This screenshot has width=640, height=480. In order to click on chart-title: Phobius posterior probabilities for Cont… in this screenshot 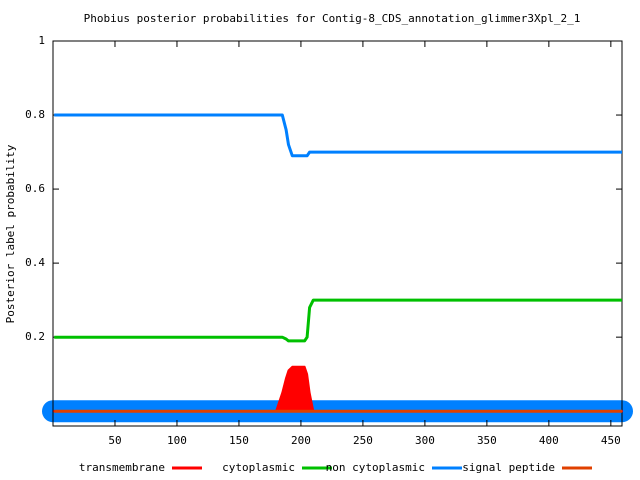, I will do `click(332, 18)`.